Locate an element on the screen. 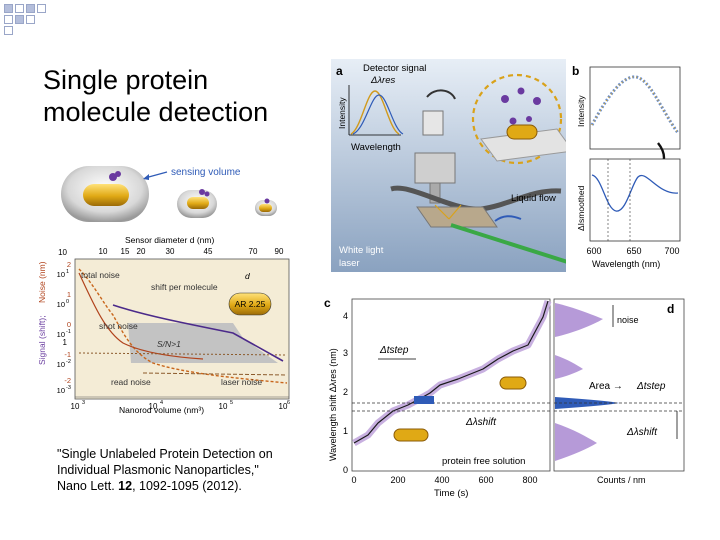 This screenshot has width=720, height=540. area-label: Area → is located at coordinates (606, 386).